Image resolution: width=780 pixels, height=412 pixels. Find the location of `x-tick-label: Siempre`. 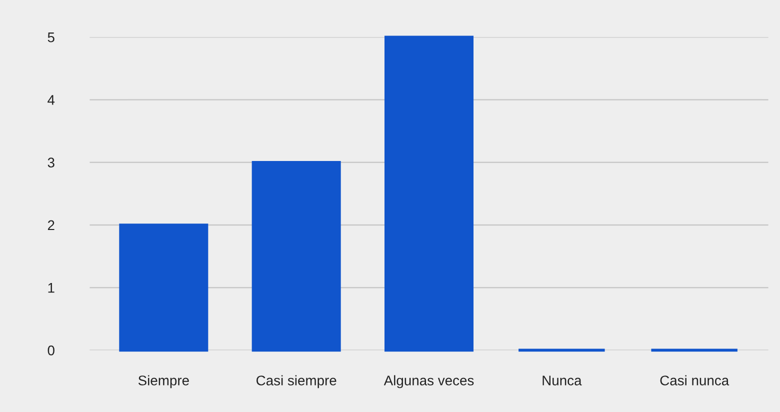

x-tick-label: Siempre is located at coordinates (163, 381).